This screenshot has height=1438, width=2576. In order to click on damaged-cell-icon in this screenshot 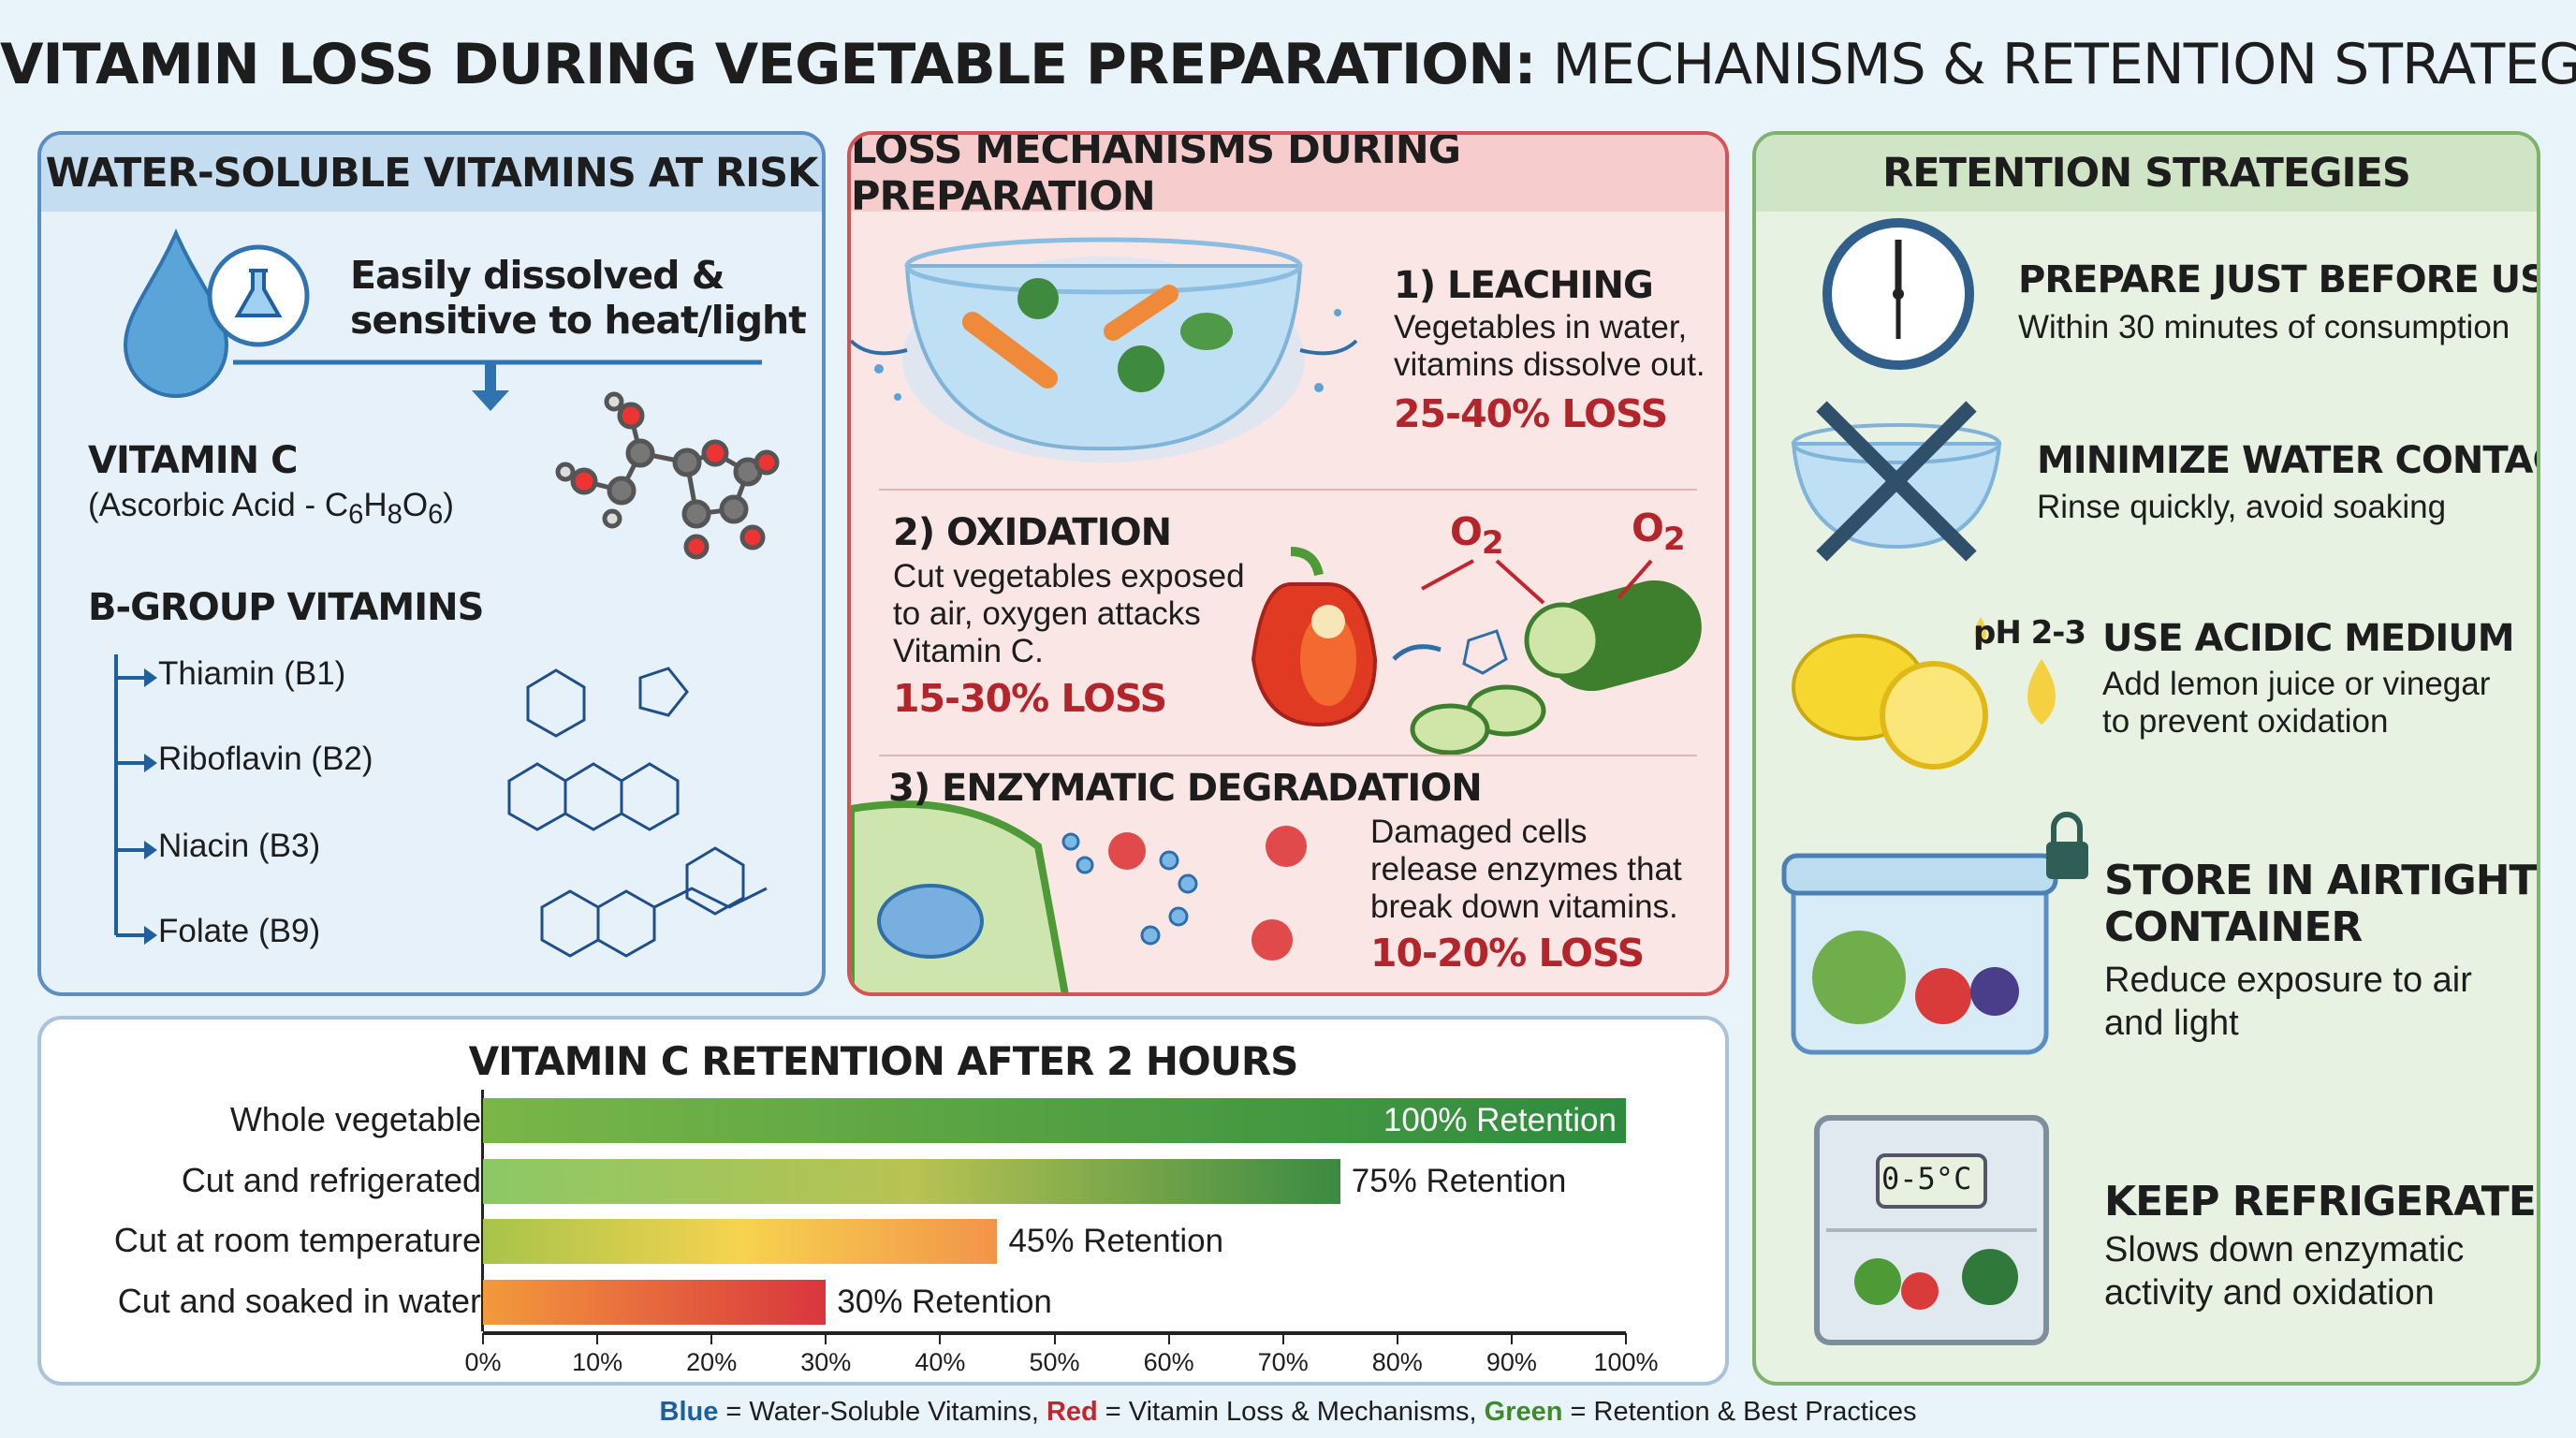, I will do `click(960, 896)`.